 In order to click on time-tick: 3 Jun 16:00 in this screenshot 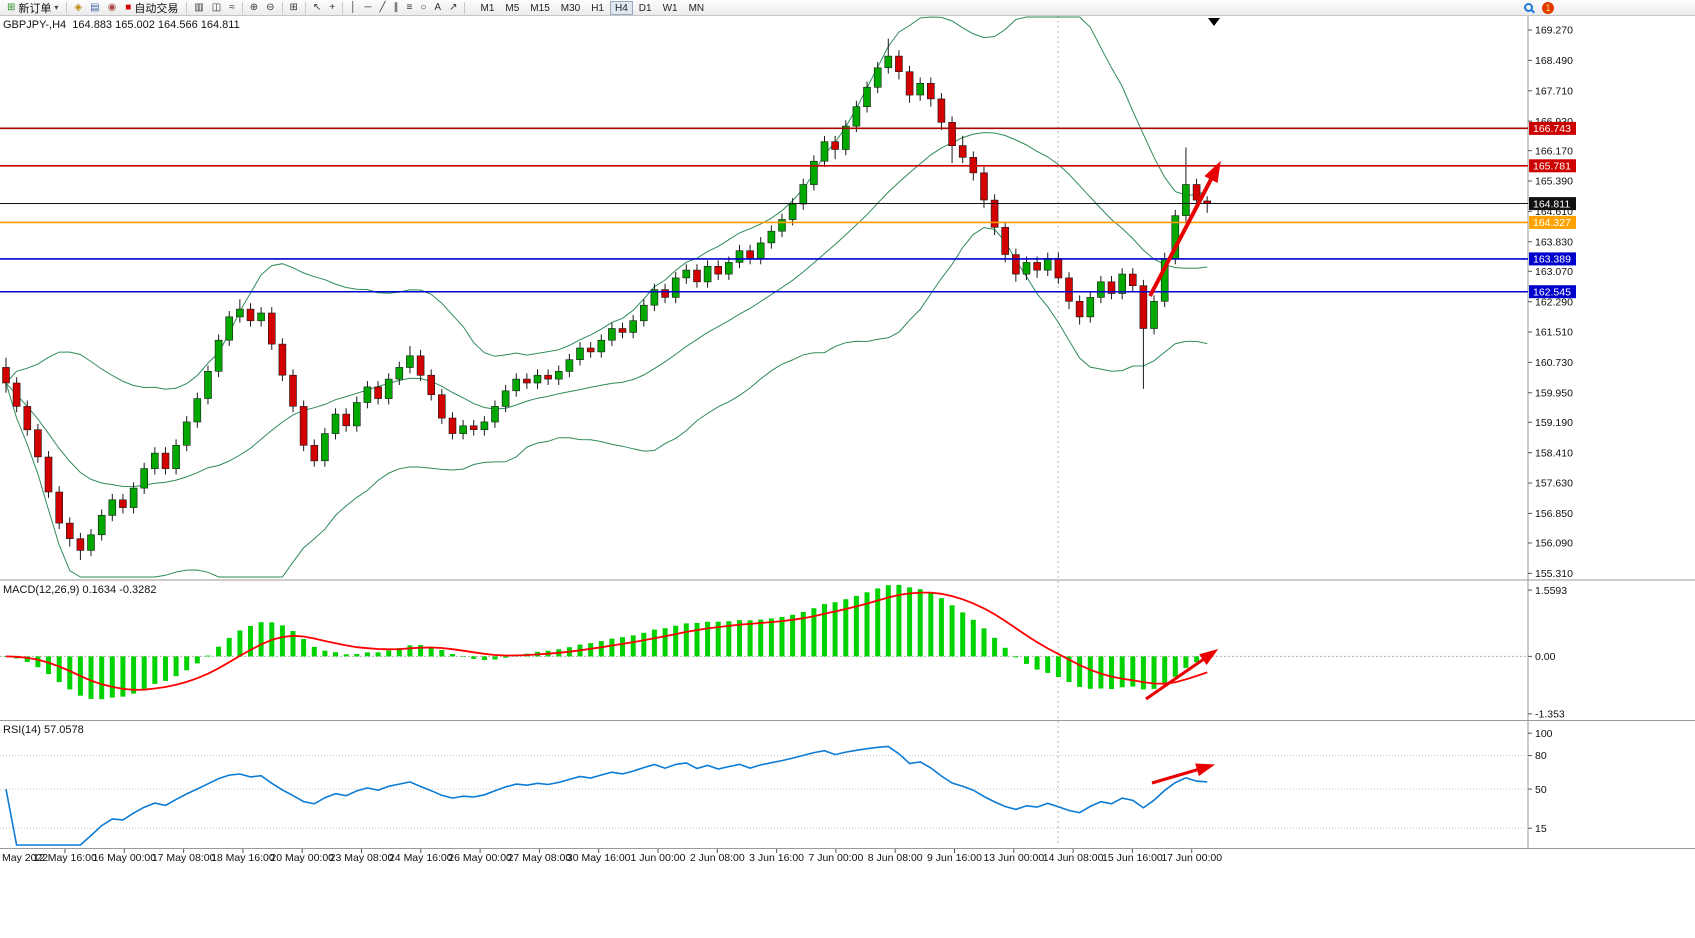, I will do `click(776, 858)`.